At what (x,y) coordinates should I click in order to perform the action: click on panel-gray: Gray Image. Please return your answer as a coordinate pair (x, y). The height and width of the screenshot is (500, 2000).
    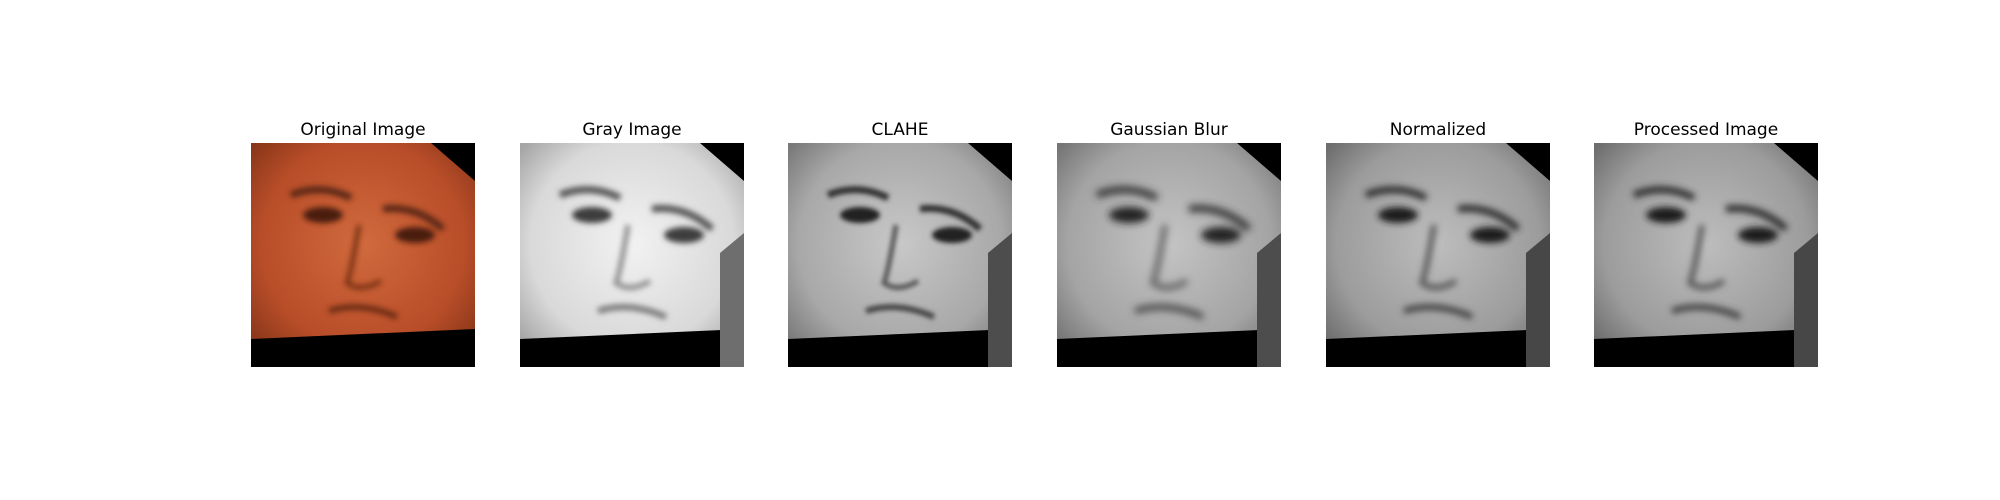
    Looking at the image, I should click on (632, 242).